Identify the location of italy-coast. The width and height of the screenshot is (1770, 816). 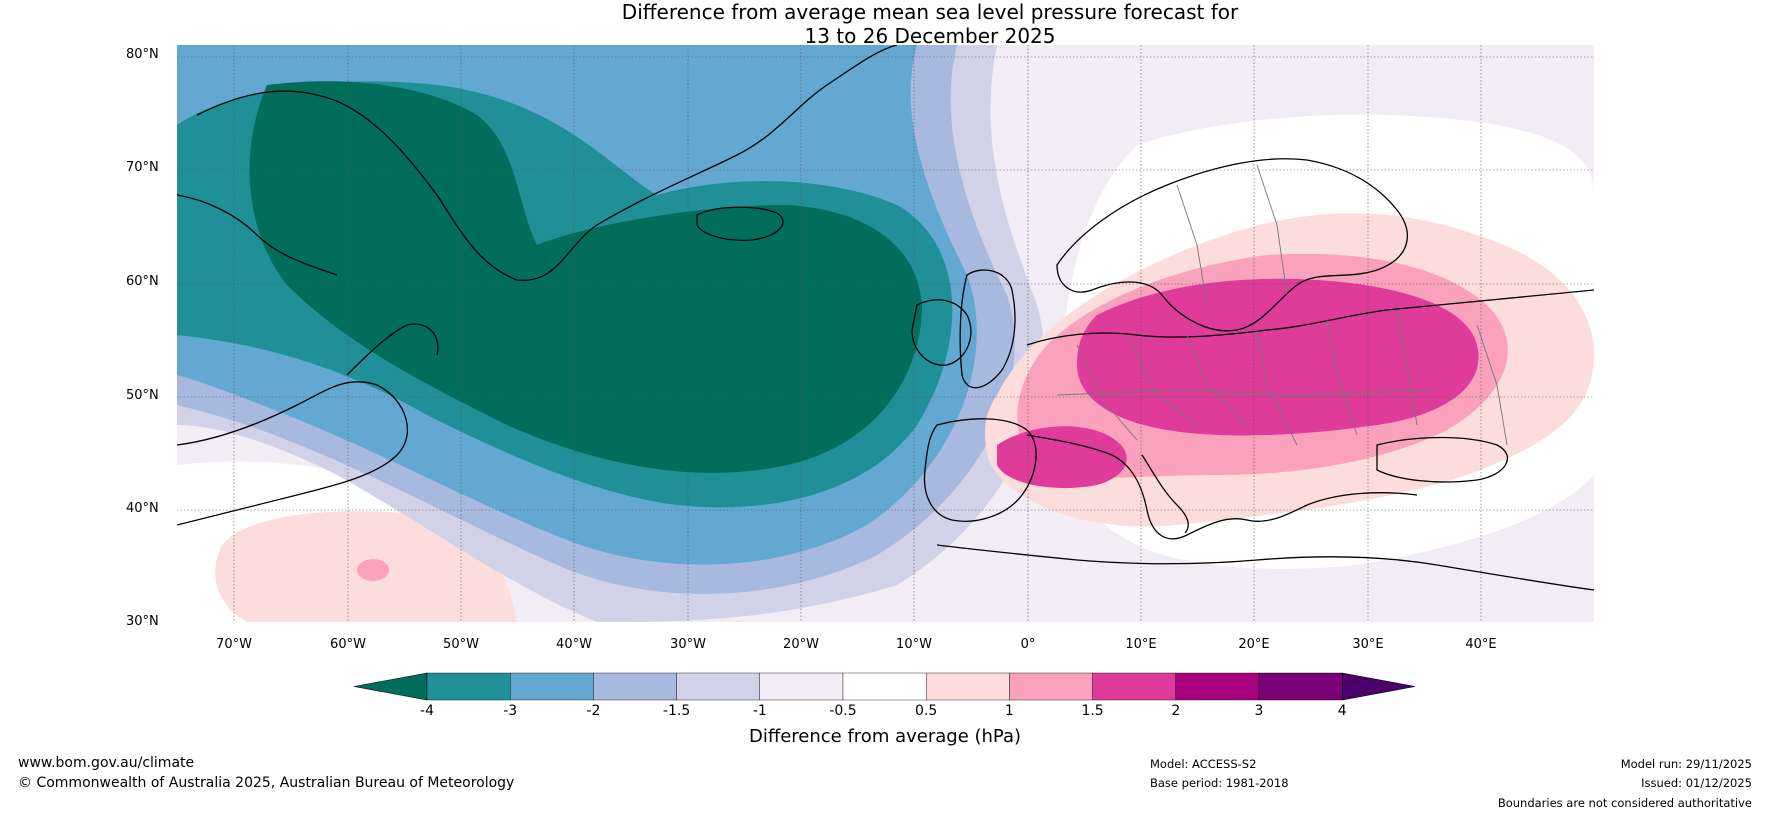
(1165, 494).